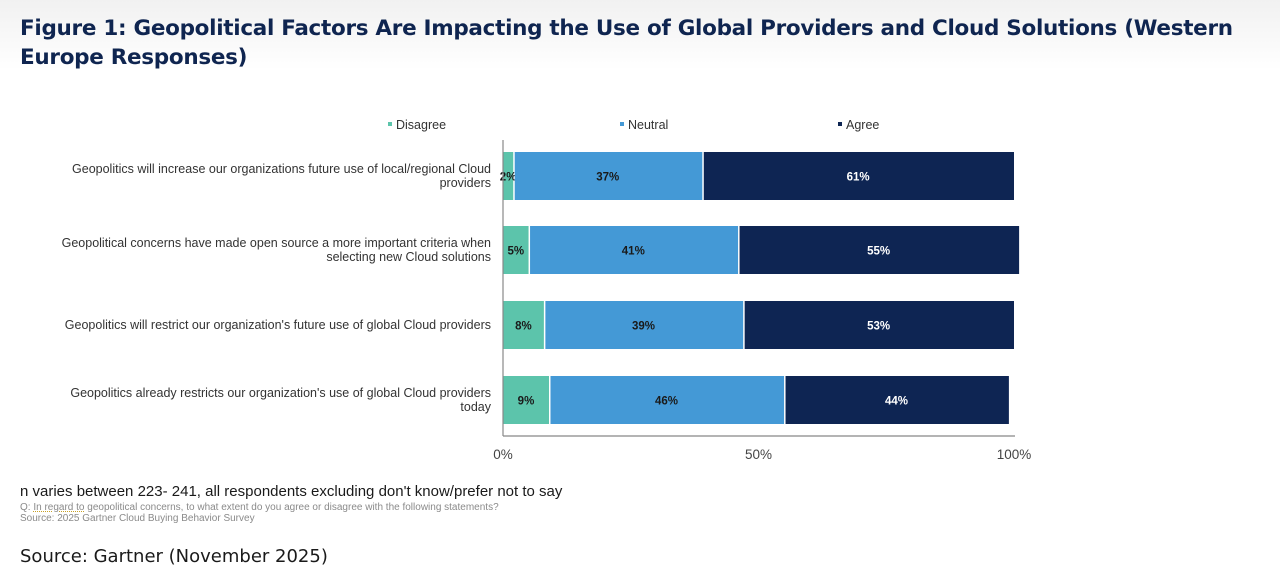 This screenshot has width=1280, height=585. I want to click on data-label-neutral: 41%, so click(633, 252).